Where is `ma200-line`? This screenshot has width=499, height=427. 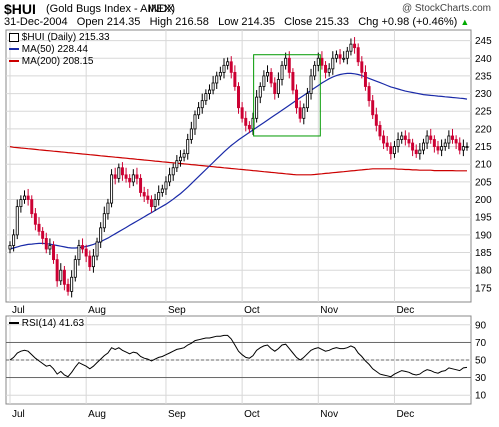
ma200-line is located at coordinates (238, 161).